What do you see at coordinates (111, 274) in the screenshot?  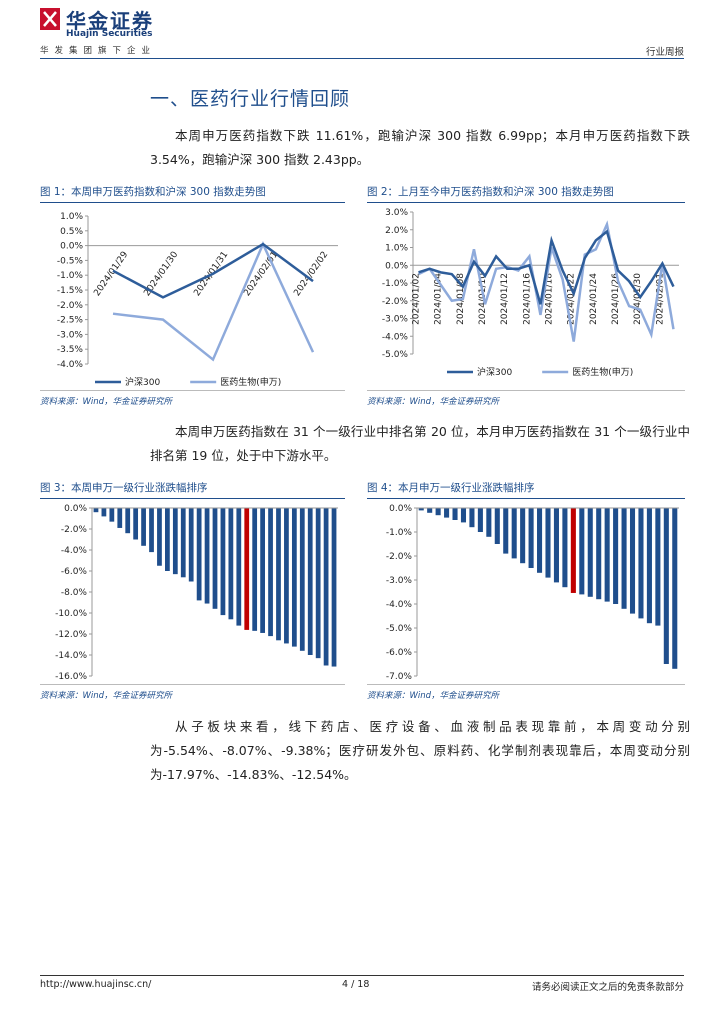 I see `x-tick-label: 2024/01/29` at bounding box center [111, 274].